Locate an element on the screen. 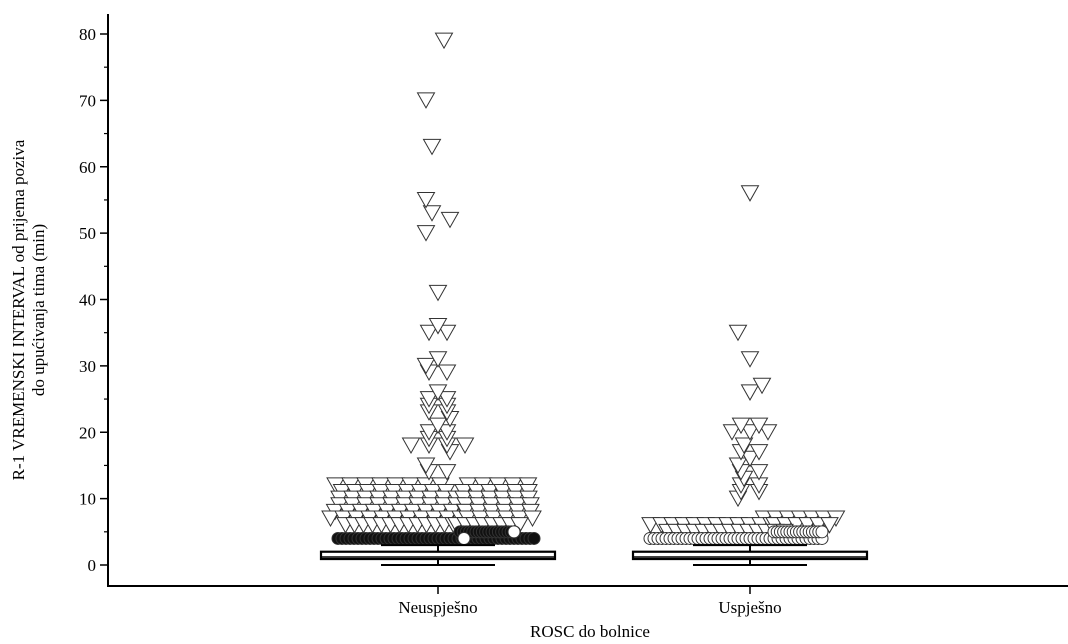 This screenshot has height=644, width=1068. y-axis-label-line-2: do upućivanja tima (min) is located at coordinates (38, 310).